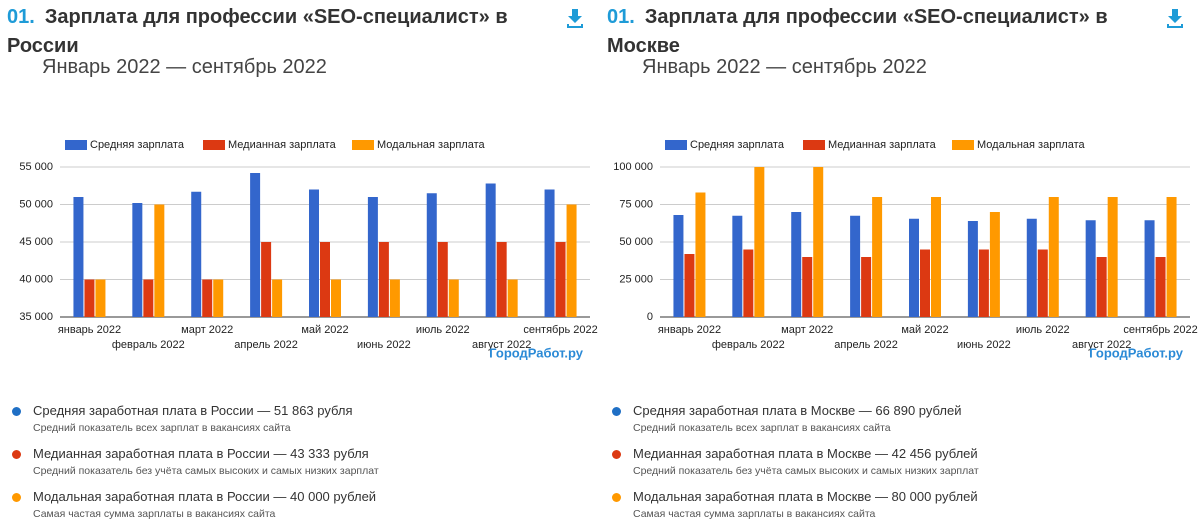  I want to click on download-icon, so click(575, 18).